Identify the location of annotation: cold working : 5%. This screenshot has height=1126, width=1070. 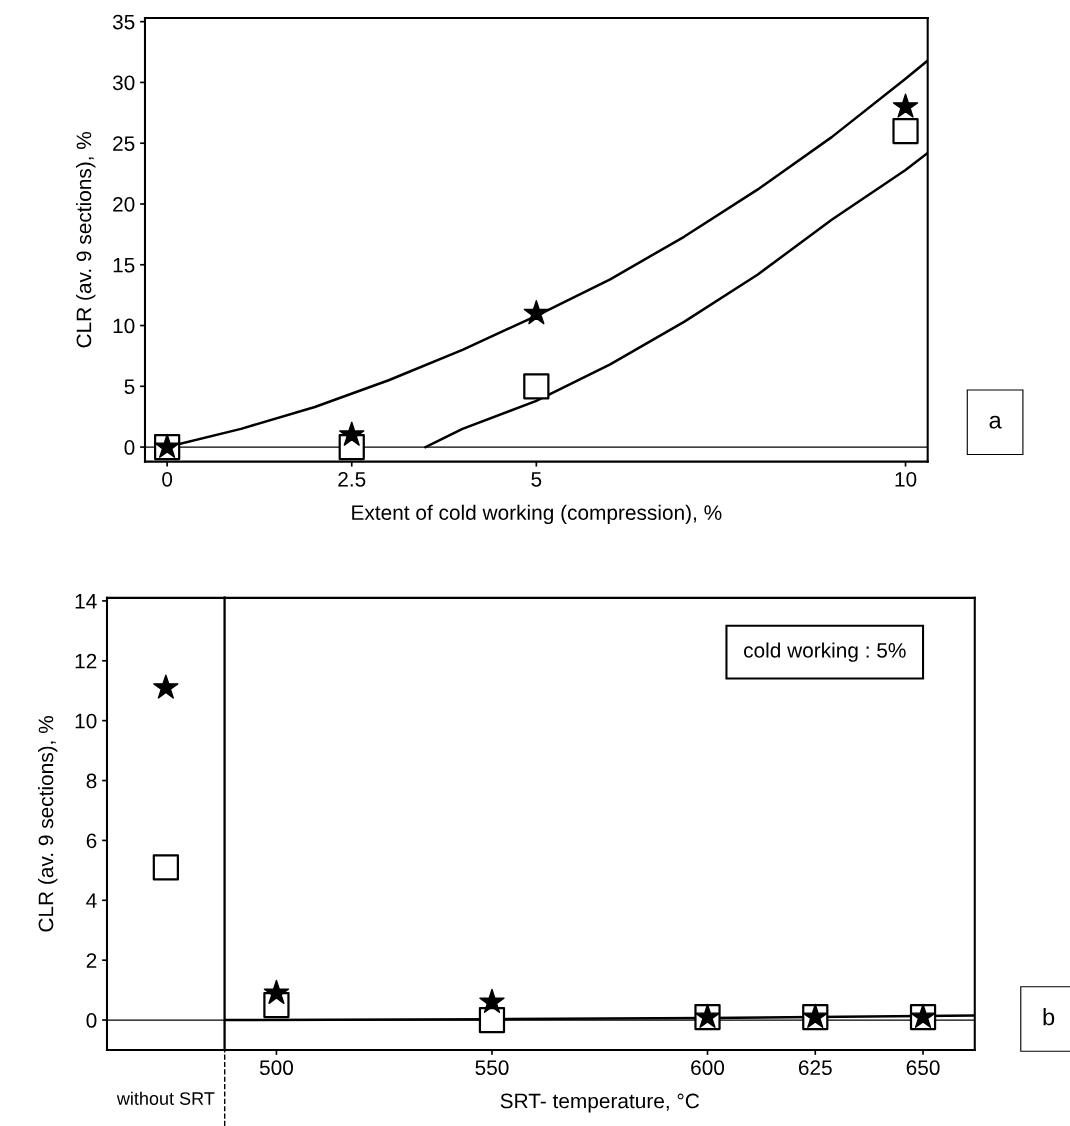
(825, 652).